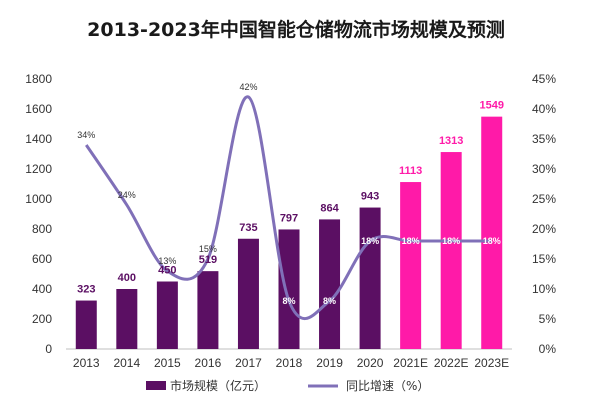  I want to click on growth-value-label: 13%, so click(167, 261).